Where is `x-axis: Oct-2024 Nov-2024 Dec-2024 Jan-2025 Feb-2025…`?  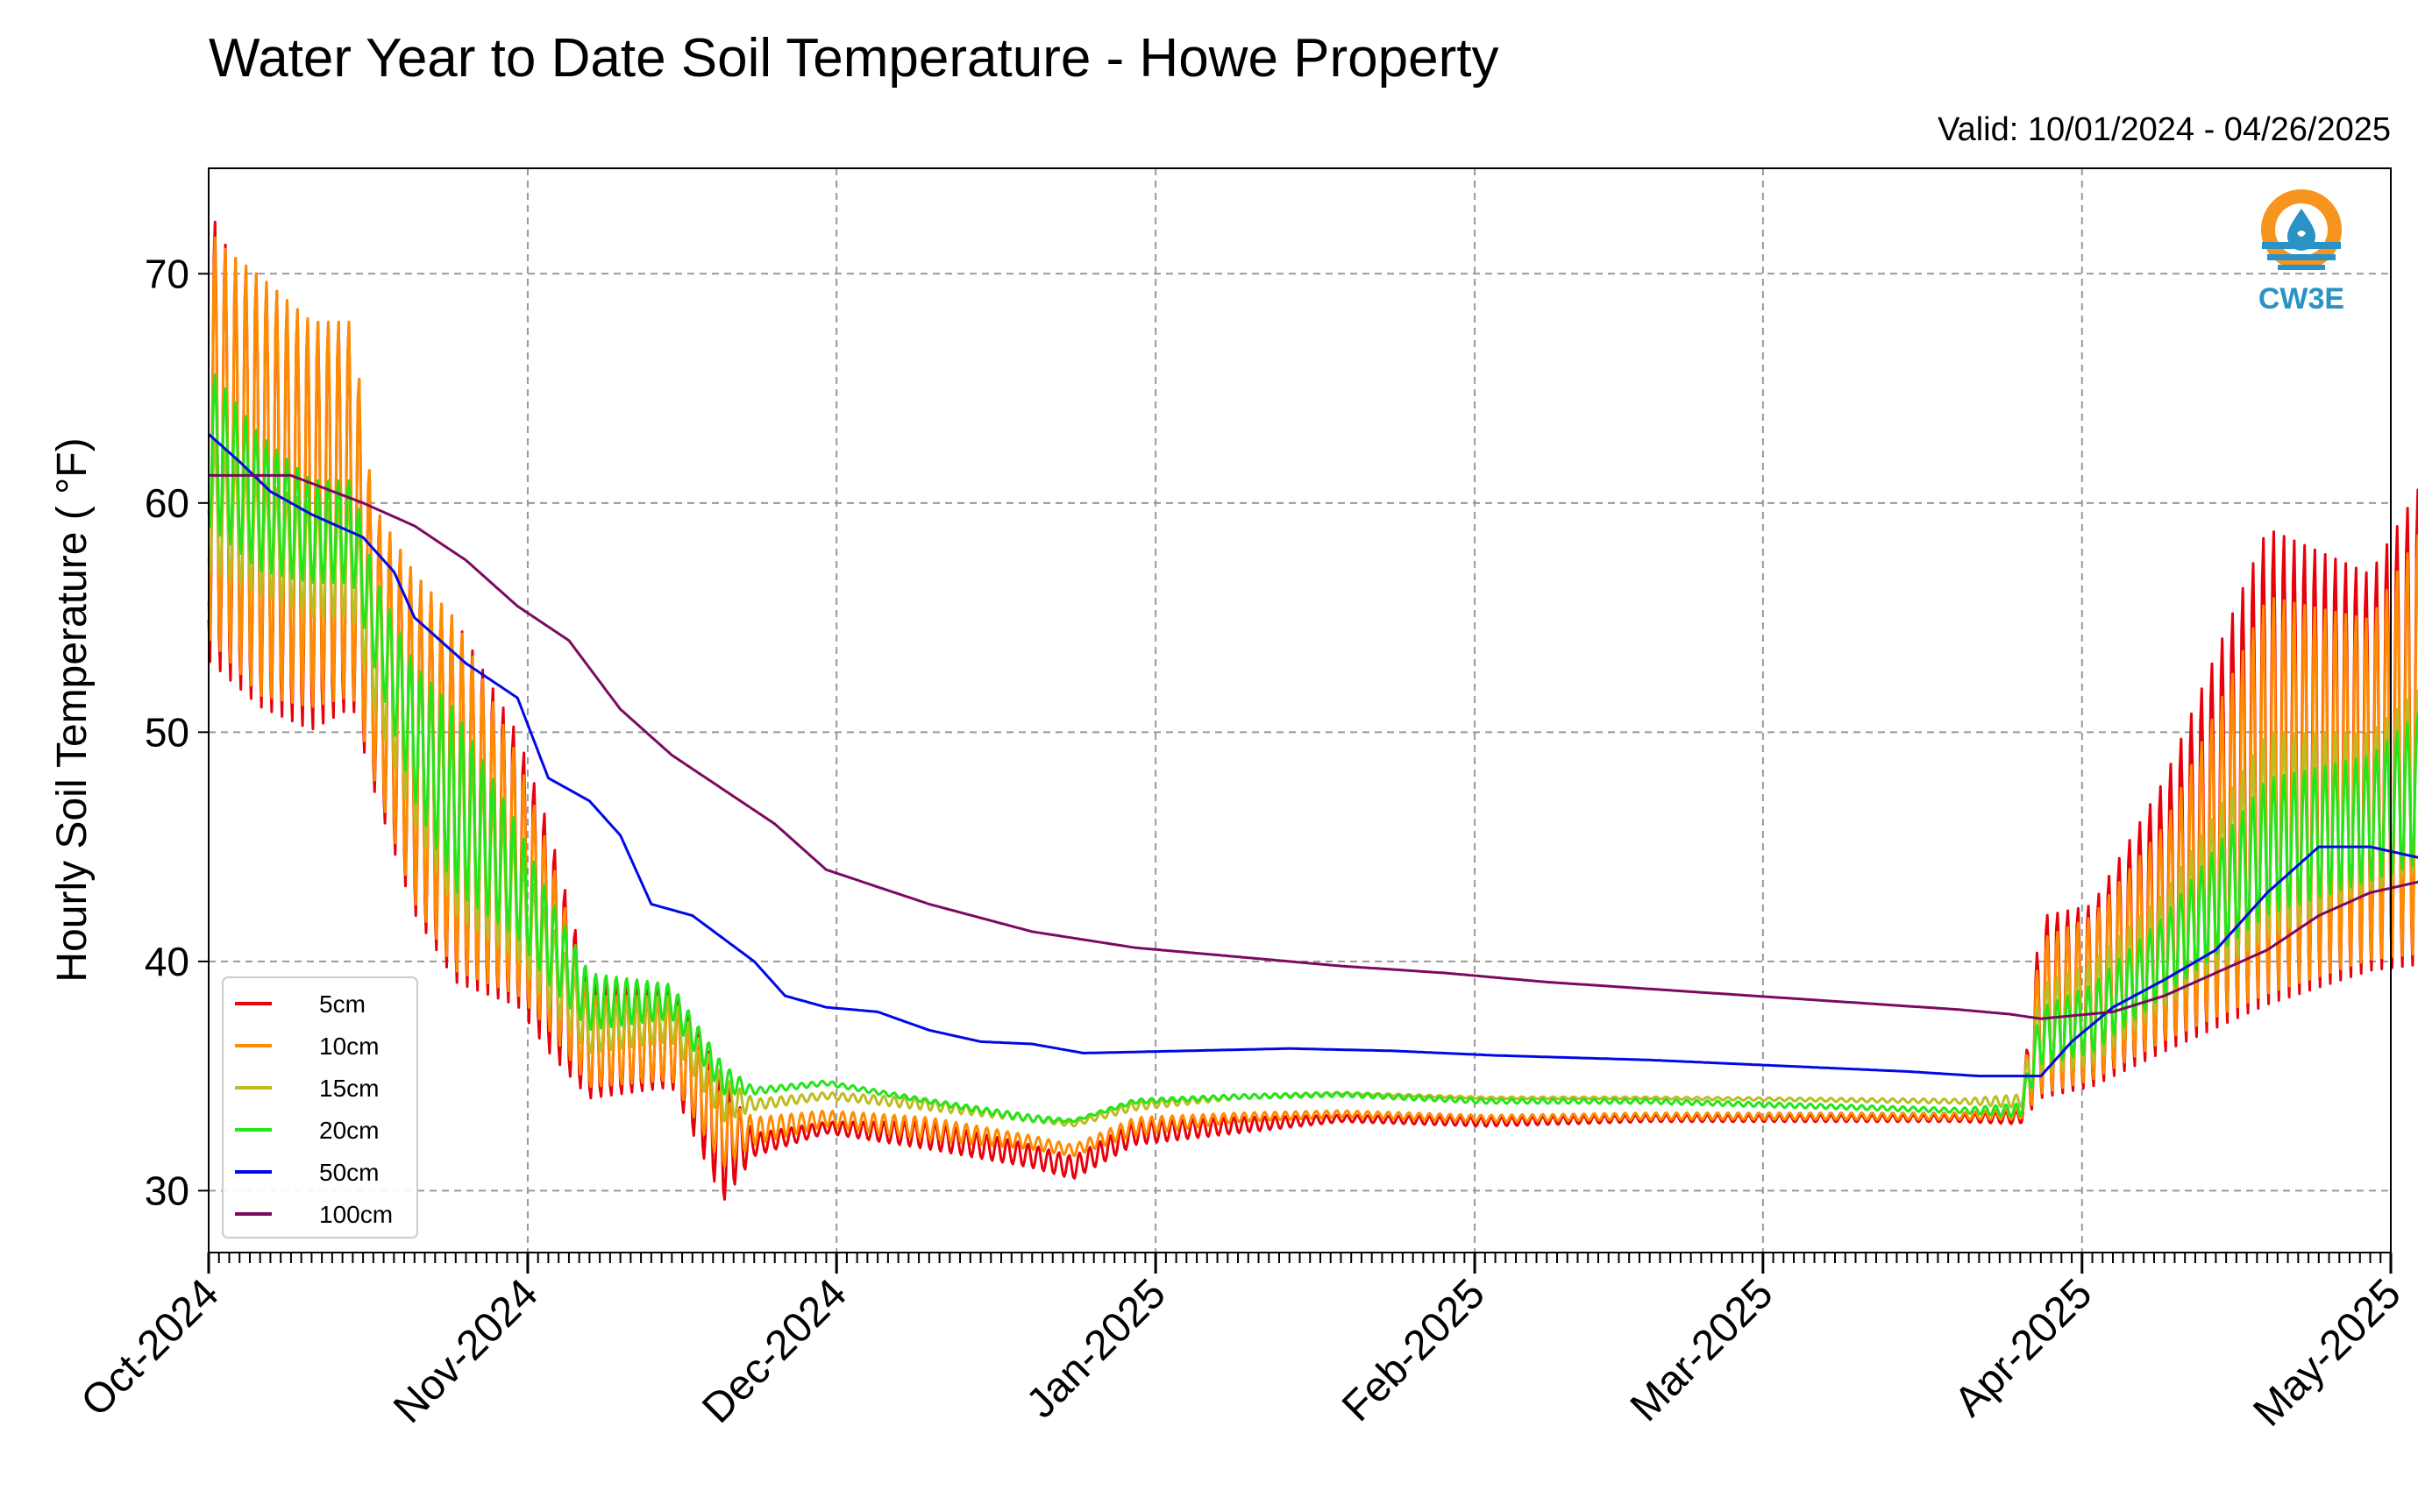 x-axis: Oct-2024 Nov-2024 Dec-2024 Jan-2025 Feb-2025… is located at coordinates (1241, 1344).